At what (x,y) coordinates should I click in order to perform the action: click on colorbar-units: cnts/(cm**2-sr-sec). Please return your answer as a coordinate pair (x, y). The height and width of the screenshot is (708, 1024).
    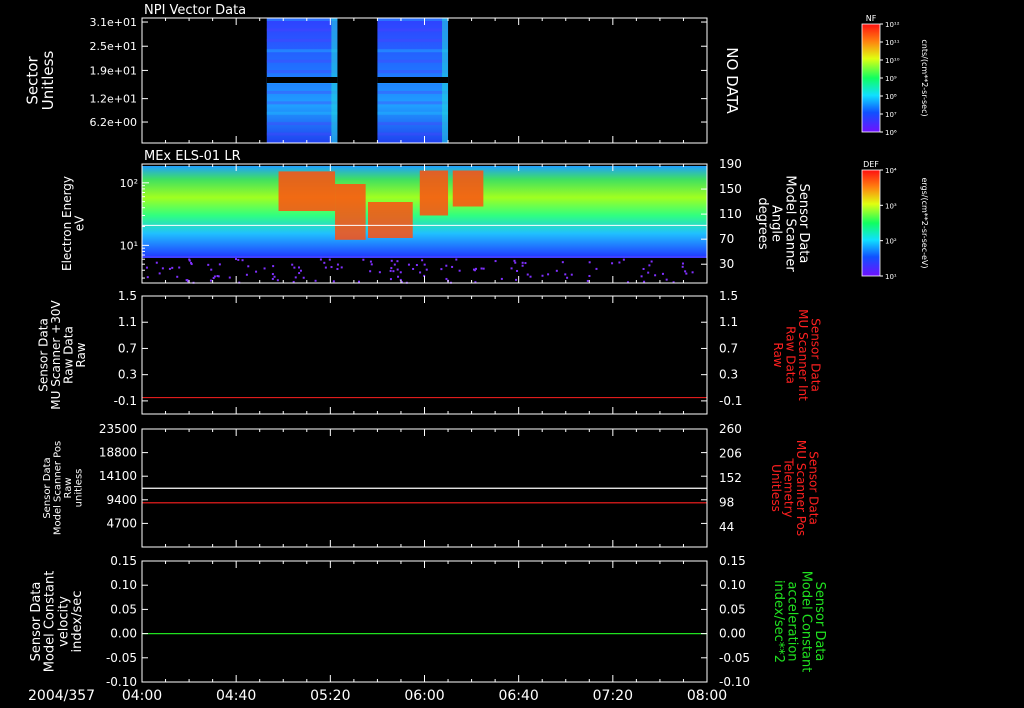
    Looking at the image, I should click on (924, 77).